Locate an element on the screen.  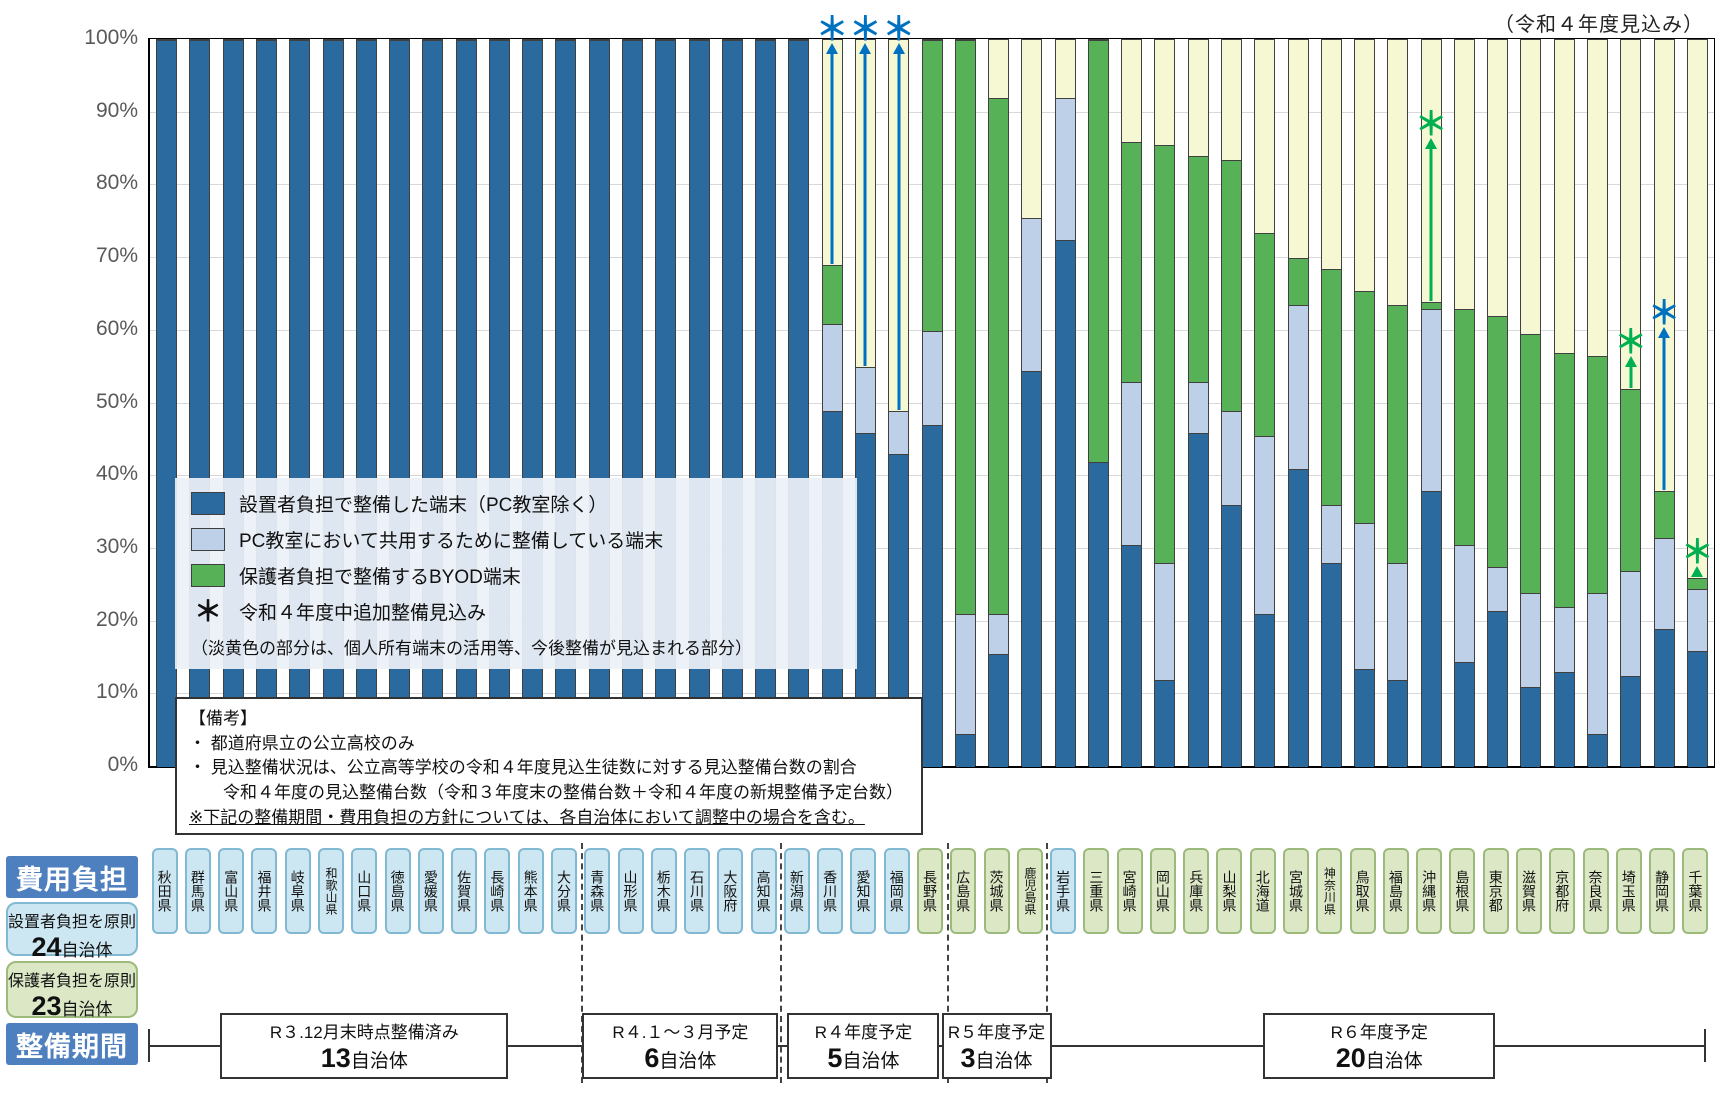
parent-burden-label: 保護者負担を原則 is located at coordinates (72, 981).